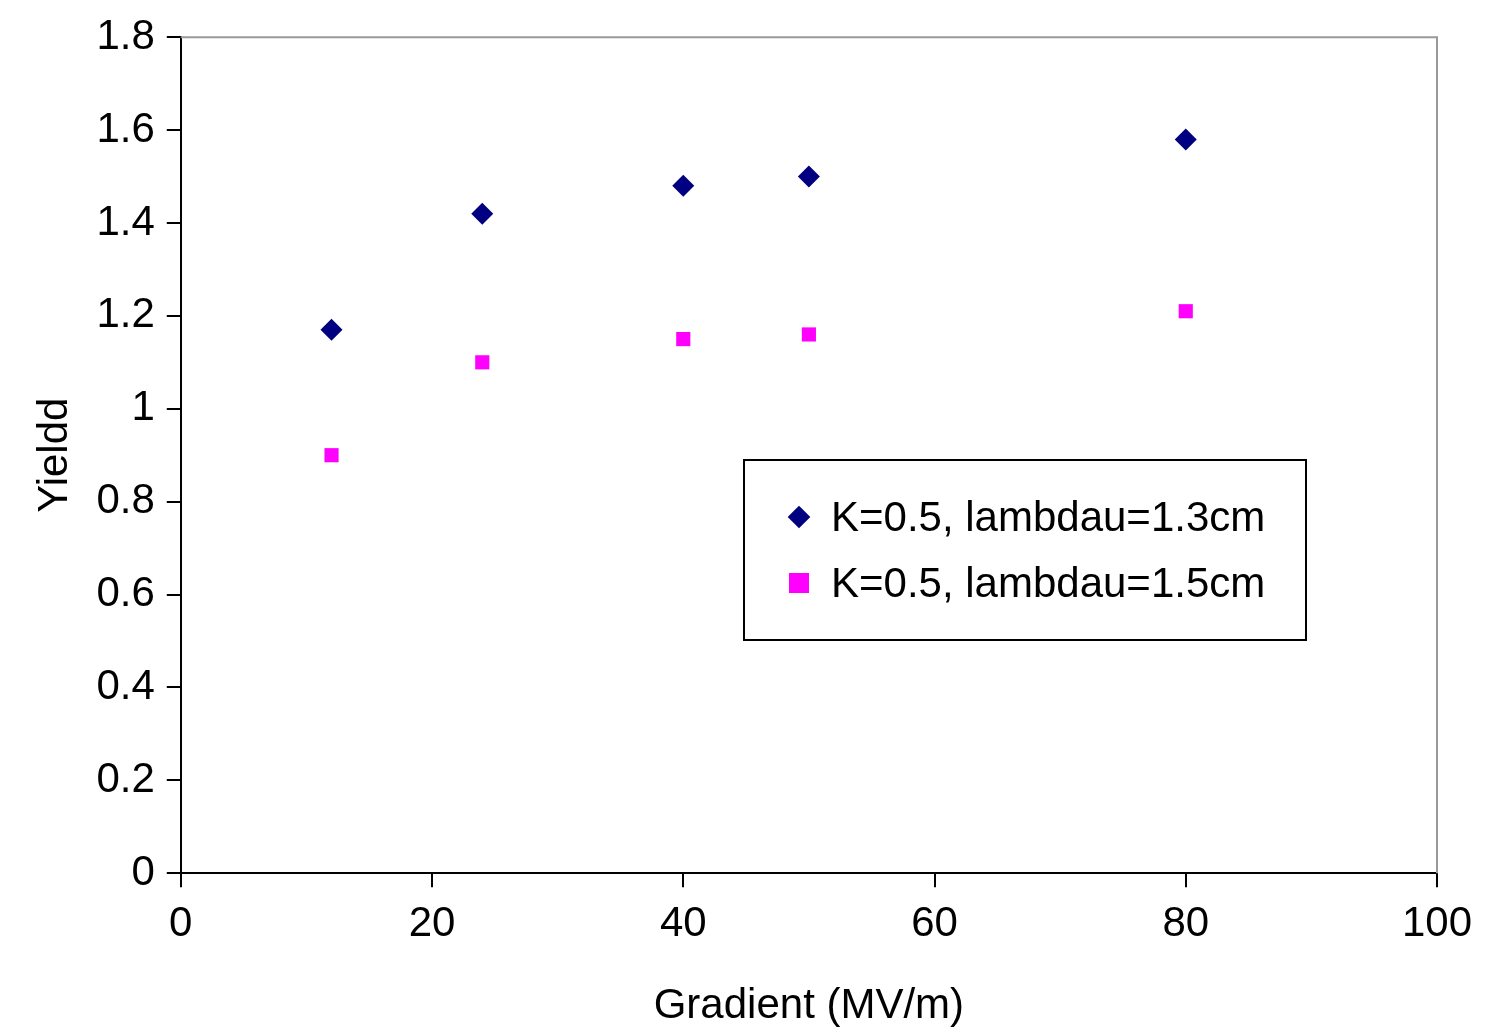 This screenshot has height=1036, width=1485. What do you see at coordinates (52, 455) in the screenshot?
I see `y-axis-title: Yieldd` at bounding box center [52, 455].